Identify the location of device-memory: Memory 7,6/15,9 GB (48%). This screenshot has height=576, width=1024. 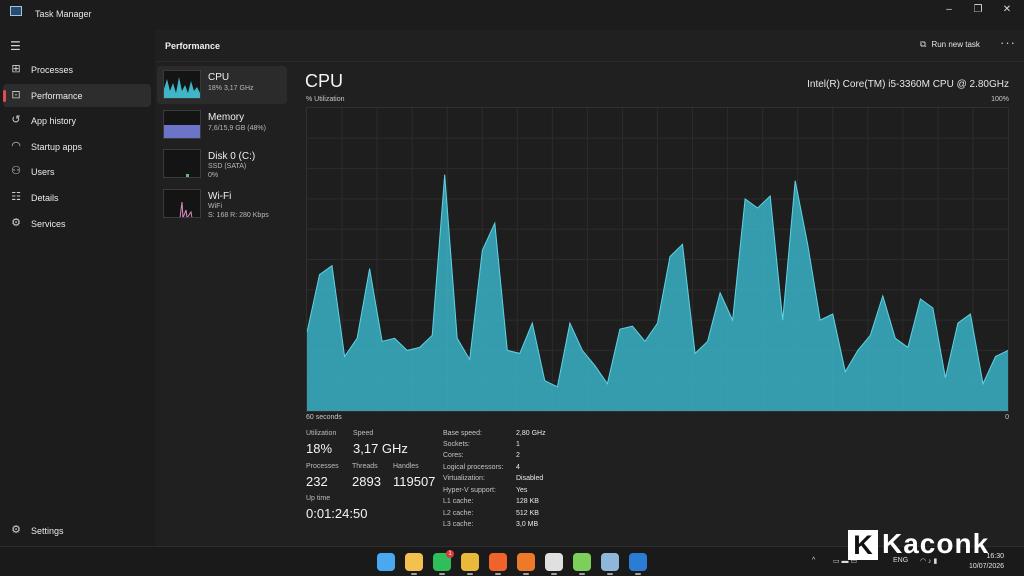
(222, 125).